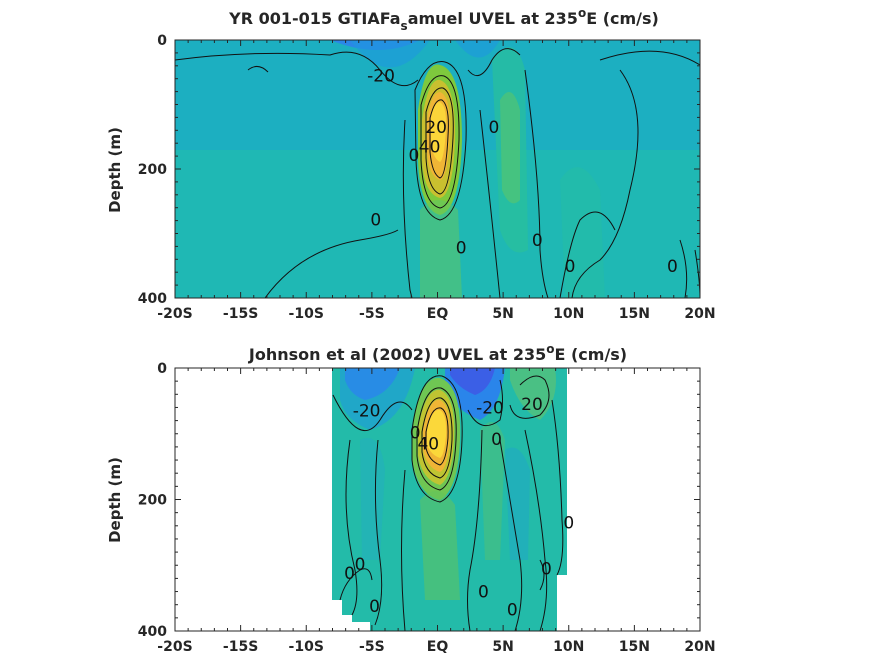 This screenshot has height=656, width=875. What do you see at coordinates (115, 170) in the screenshot?
I see `panel-1-y-axis-label: Depth (m)` at bounding box center [115, 170].